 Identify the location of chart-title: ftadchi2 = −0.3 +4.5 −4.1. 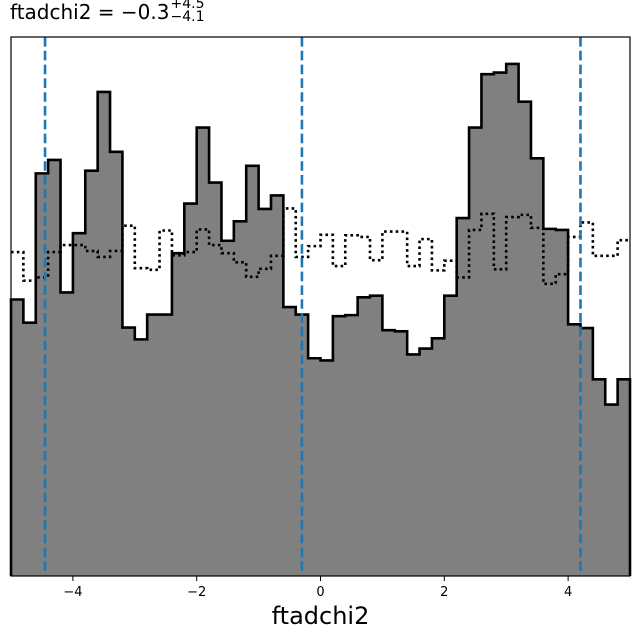
(107, 13).